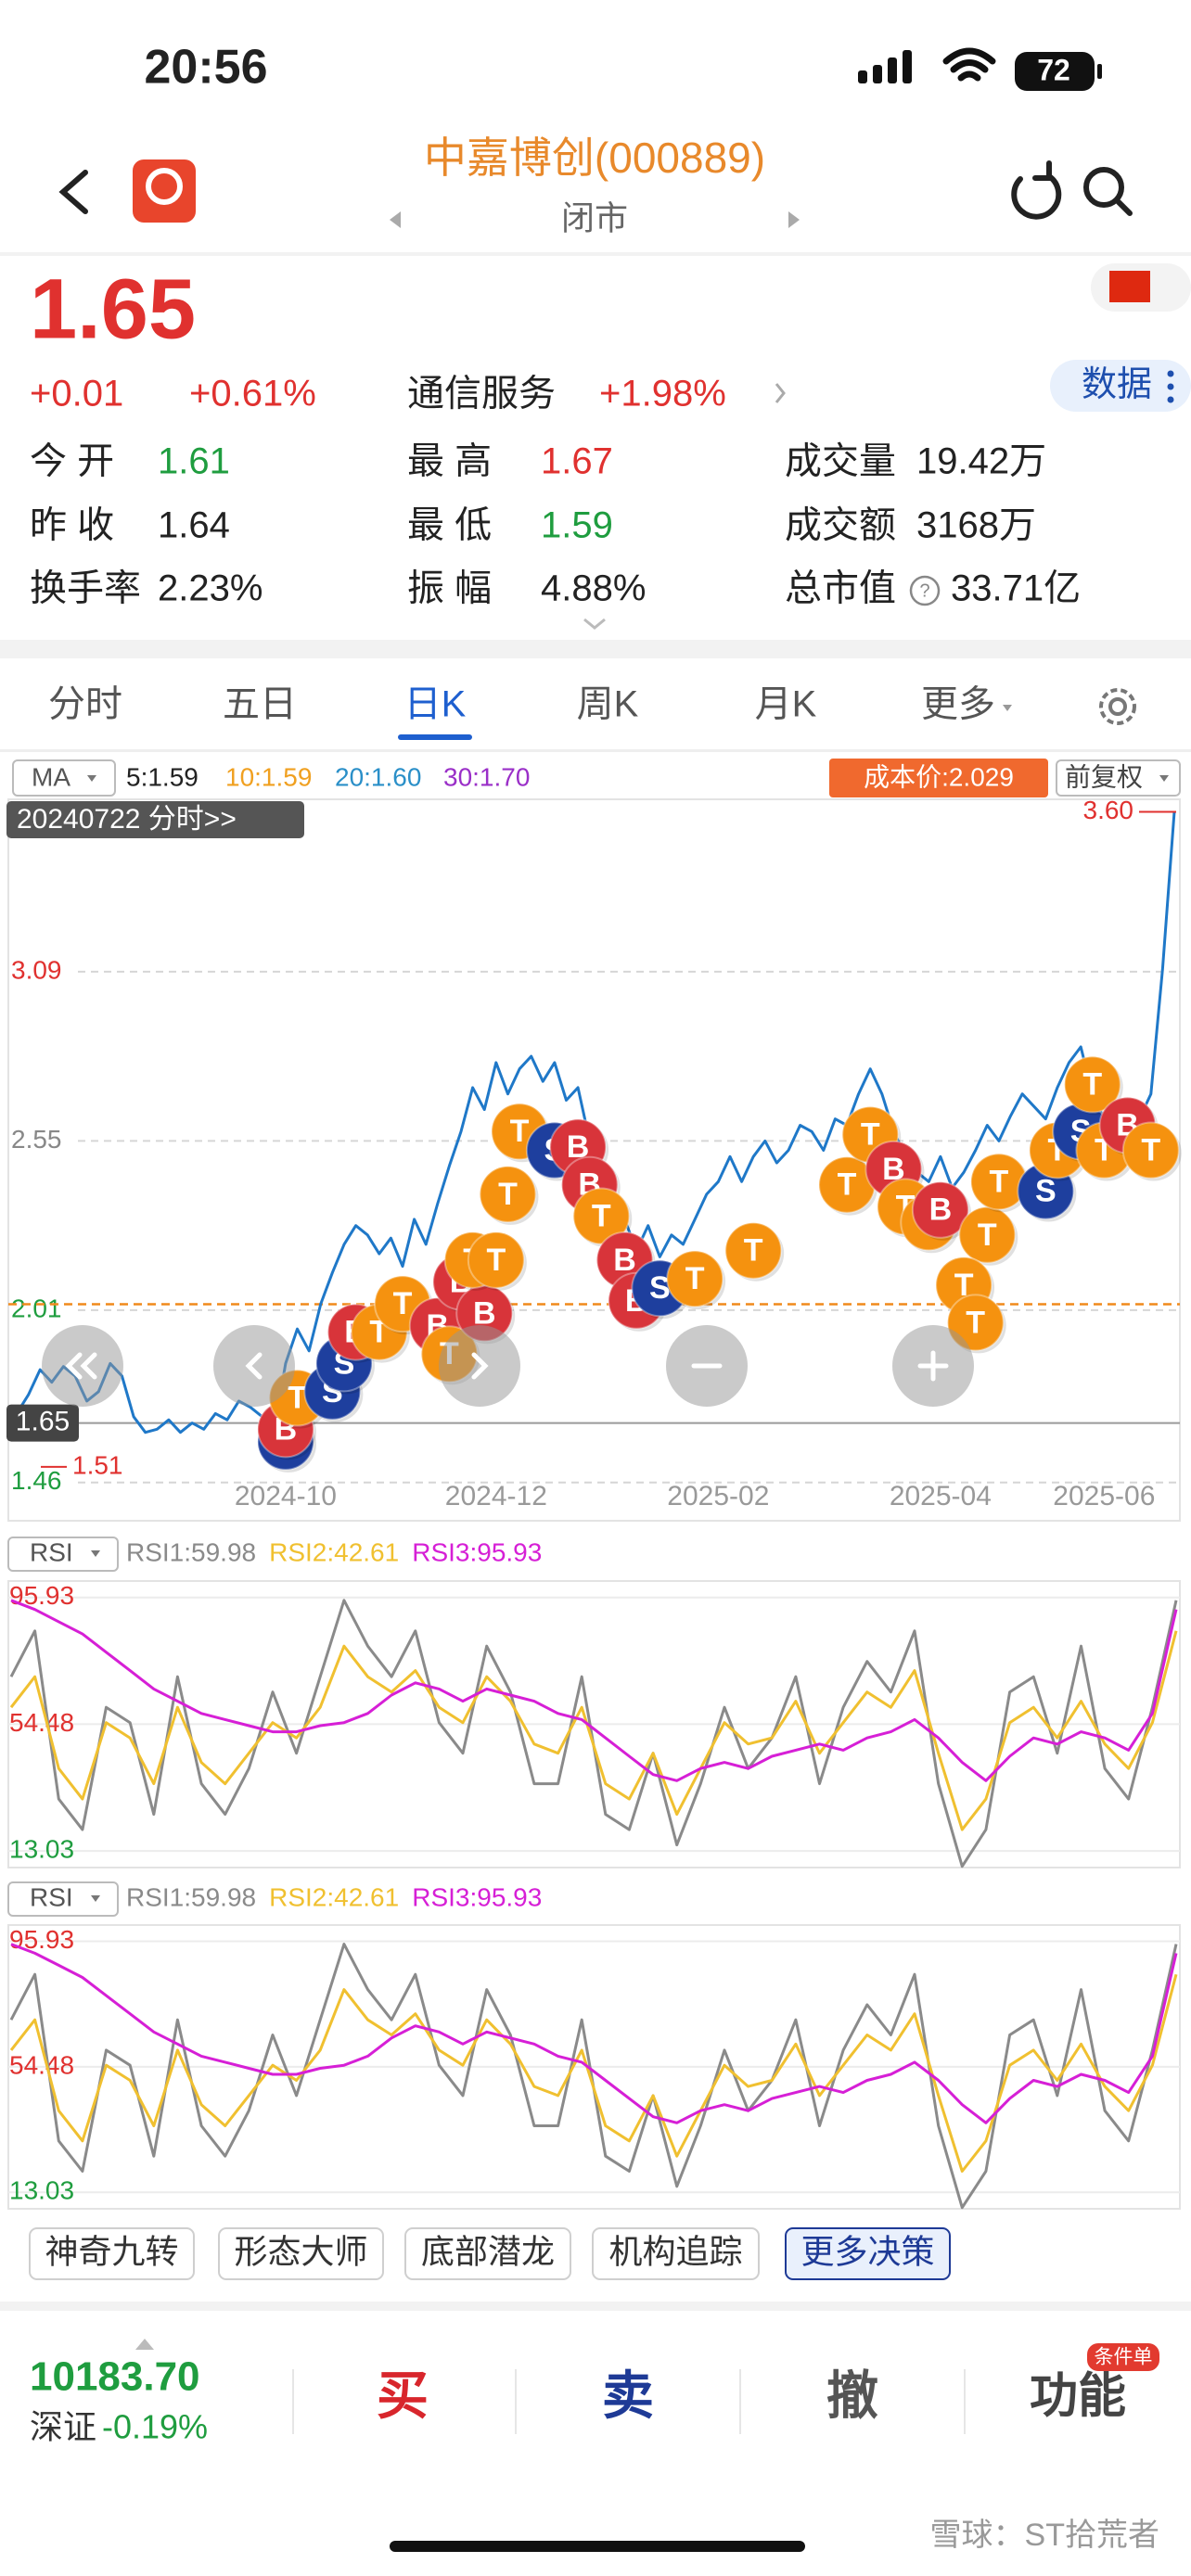 This screenshot has width=1191, height=2576. I want to click on next-stock, so click(794, 219).